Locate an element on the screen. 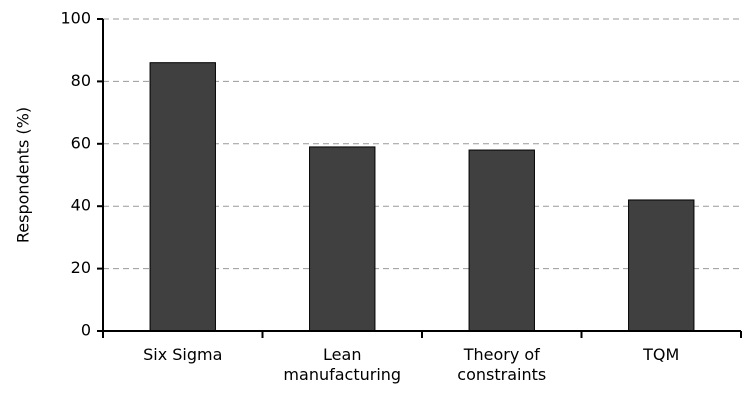  y-tick-label: 20 is located at coordinates (81, 267).